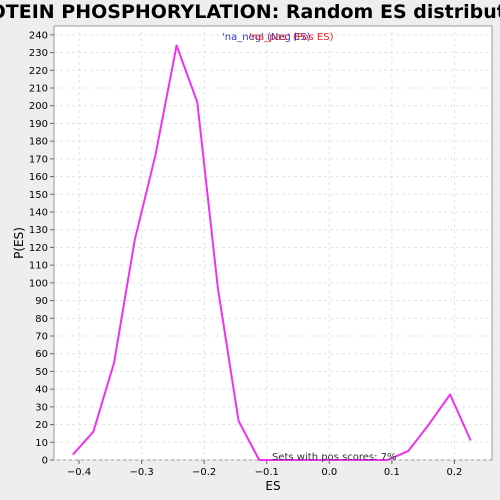  What do you see at coordinates (38, 213) in the screenshot?
I see `y-tick-label: 140` at bounding box center [38, 213].